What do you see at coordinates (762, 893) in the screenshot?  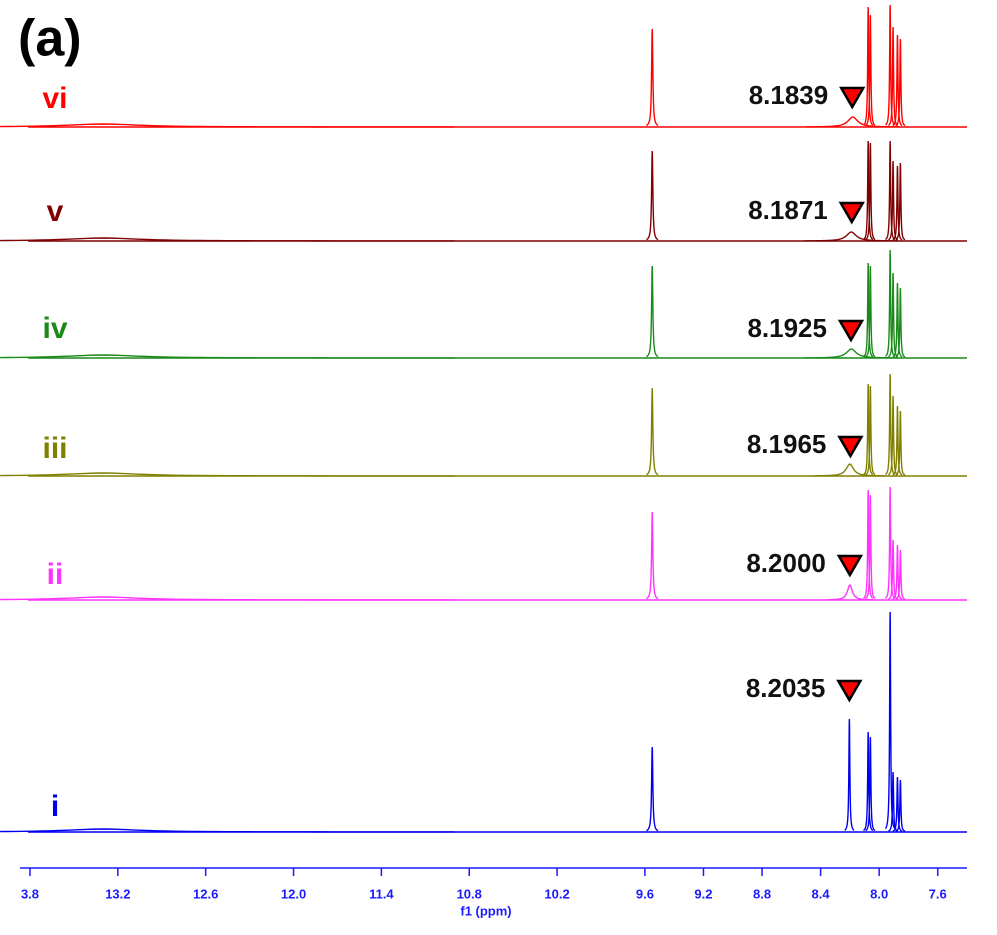 I see `x-tick-label: 8.8` at bounding box center [762, 893].